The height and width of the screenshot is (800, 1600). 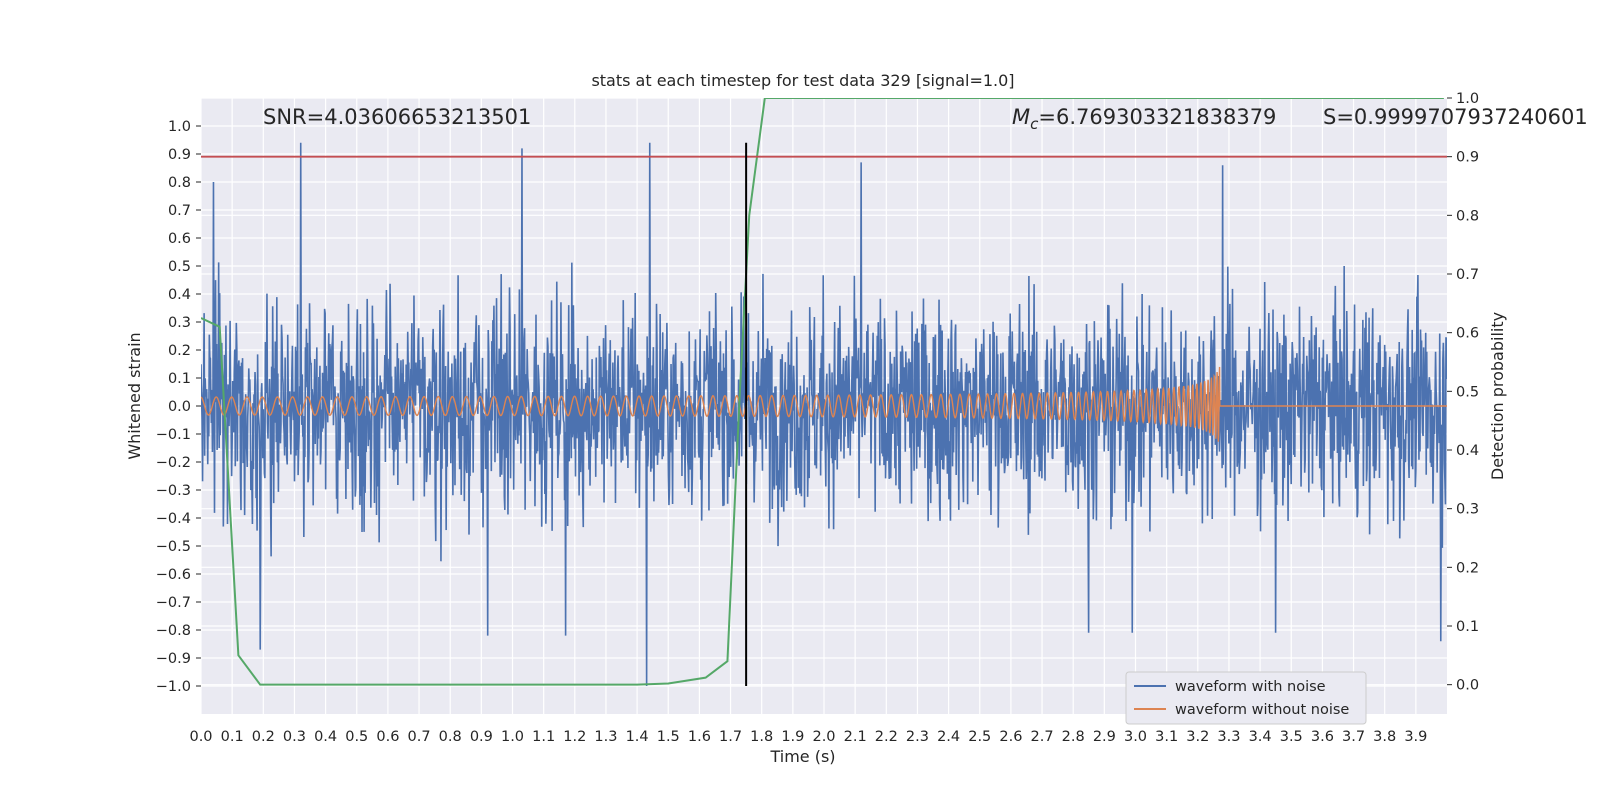 What do you see at coordinates (1197, 737) in the screenshot?
I see `x-tick-label: 3.2` at bounding box center [1197, 737].